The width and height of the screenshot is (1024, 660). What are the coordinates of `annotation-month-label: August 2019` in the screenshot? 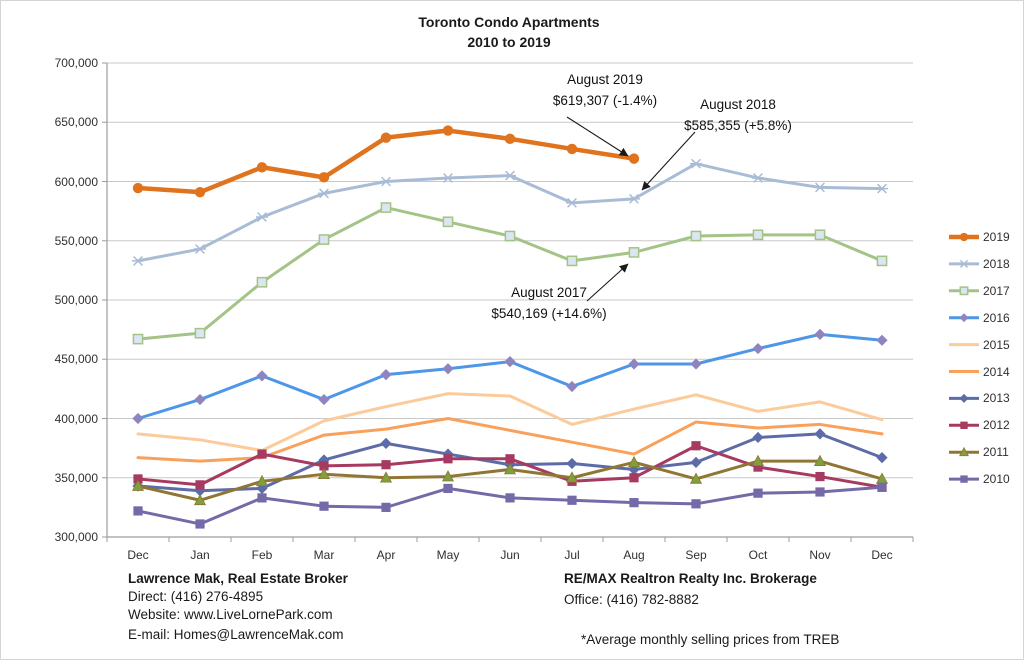 It's located at (605, 79).